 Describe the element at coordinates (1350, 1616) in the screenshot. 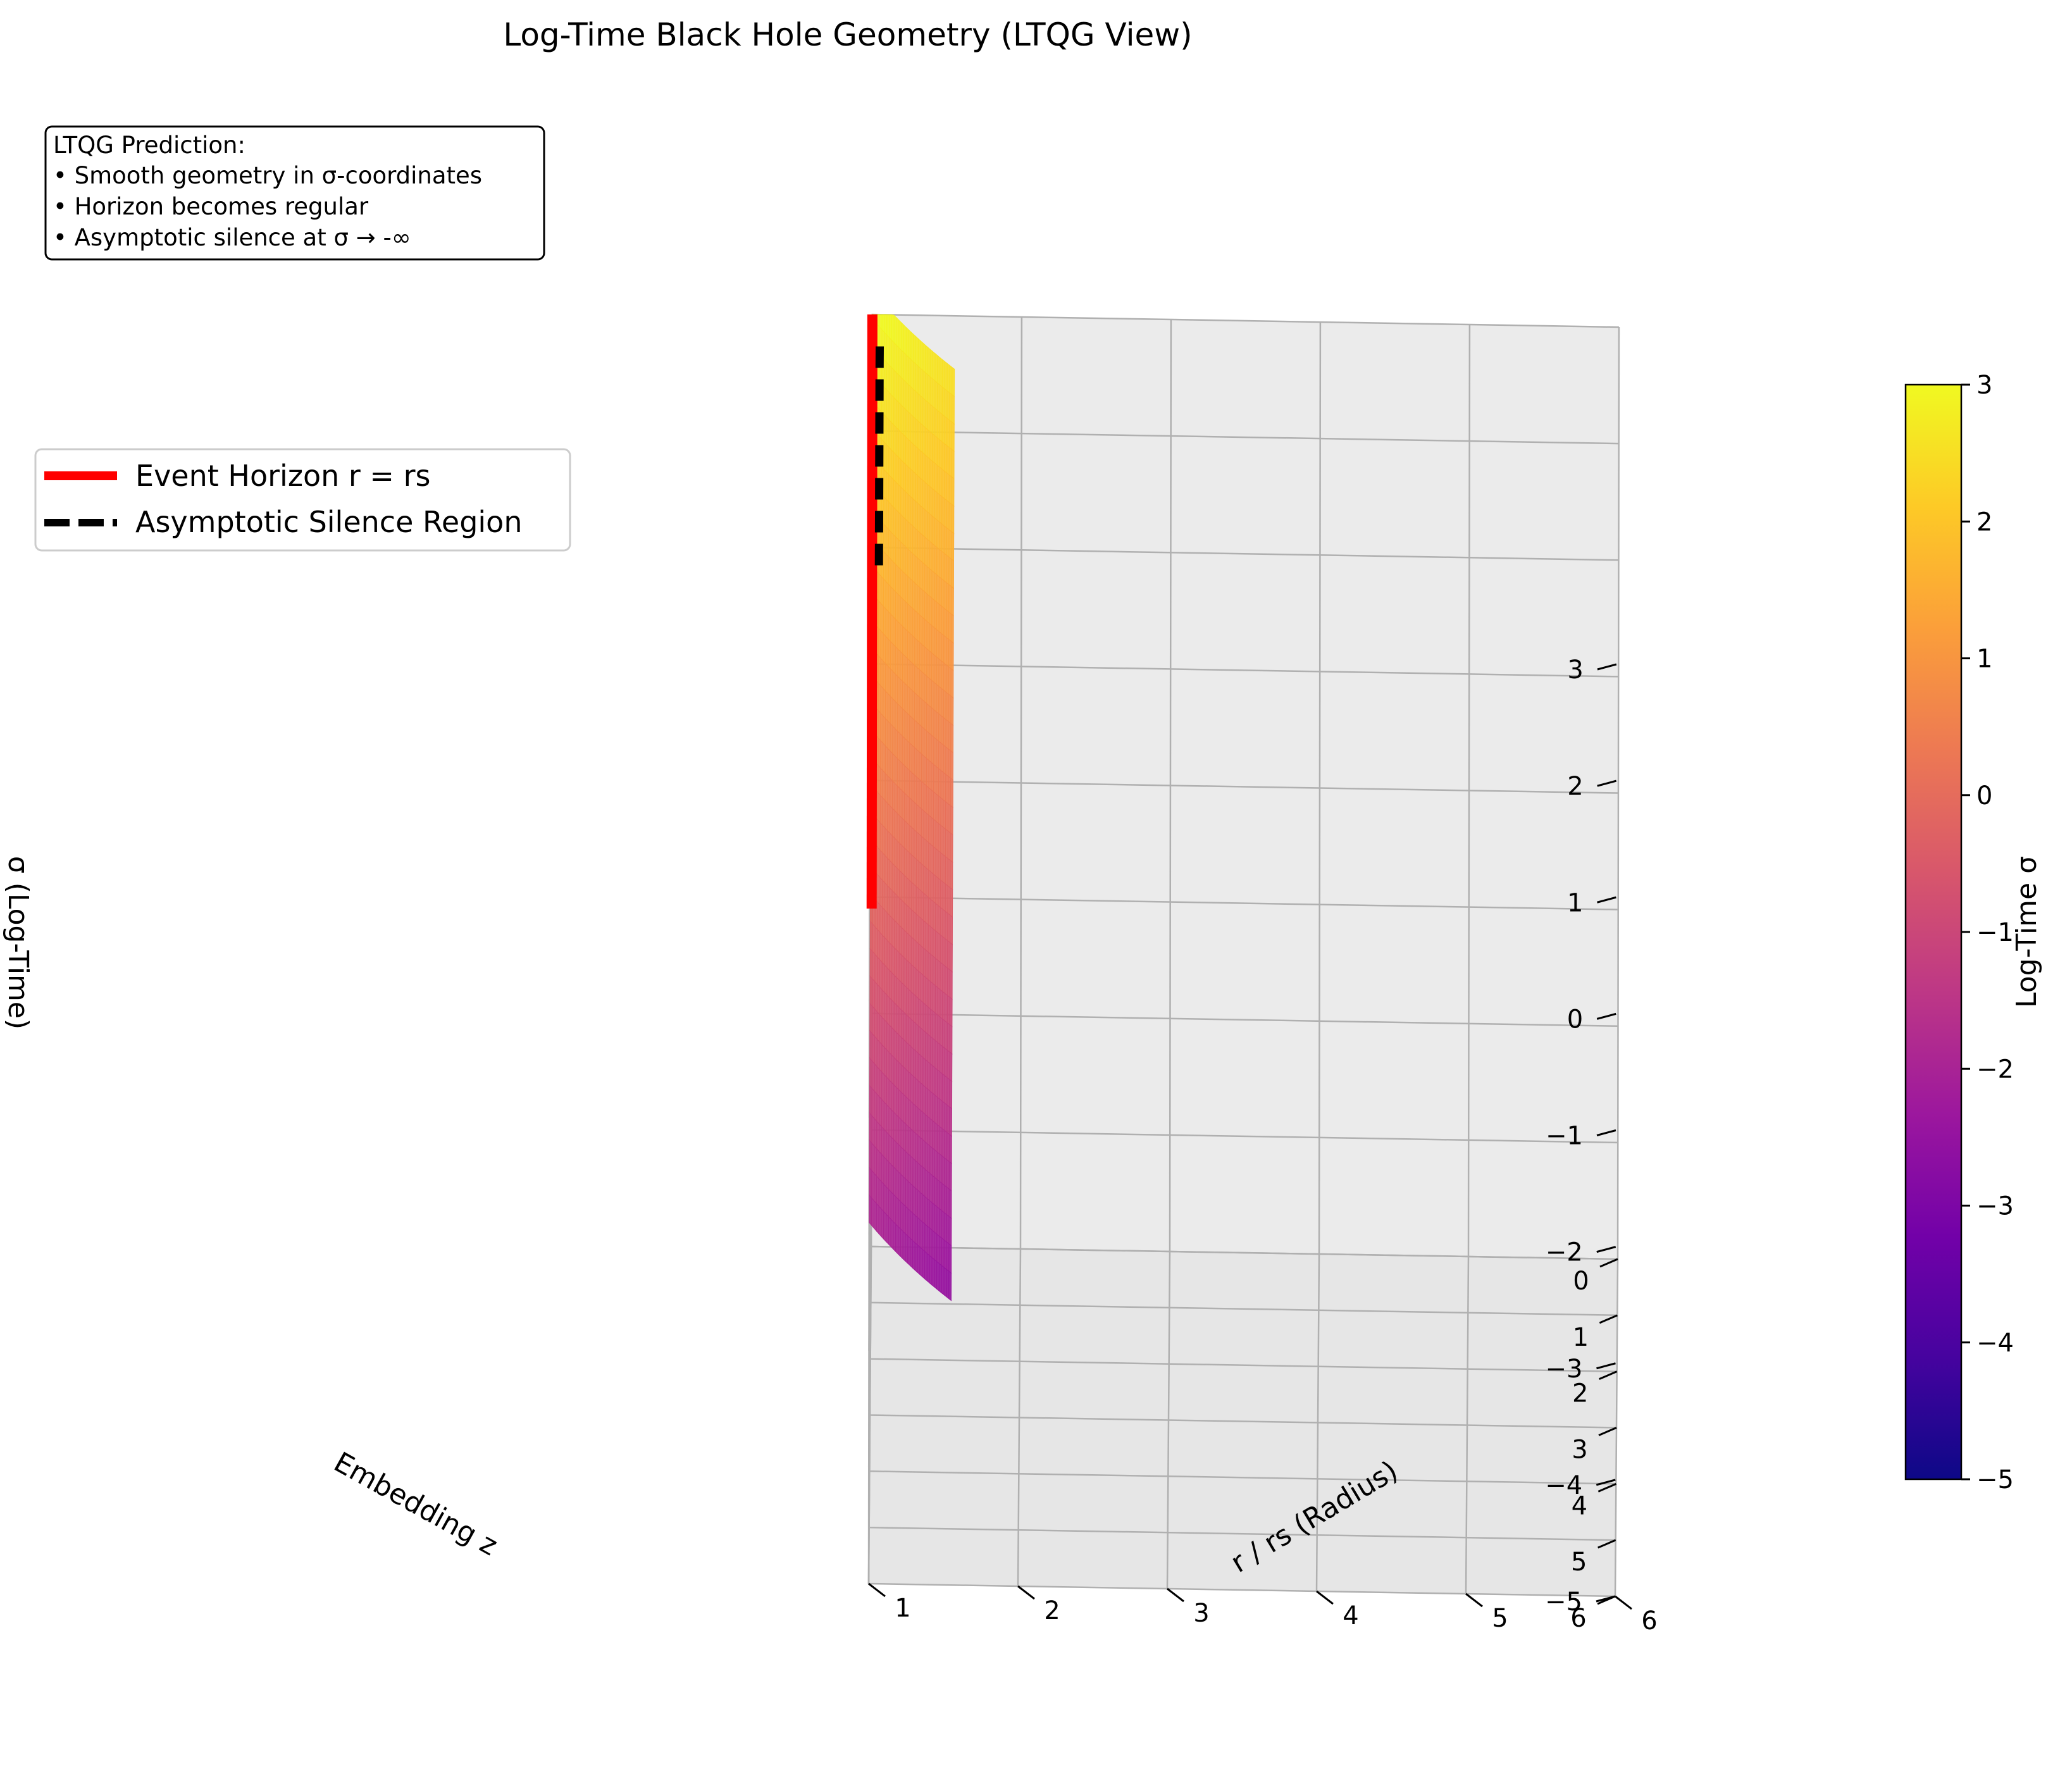

I see `x-tick-label: 4` at that location.